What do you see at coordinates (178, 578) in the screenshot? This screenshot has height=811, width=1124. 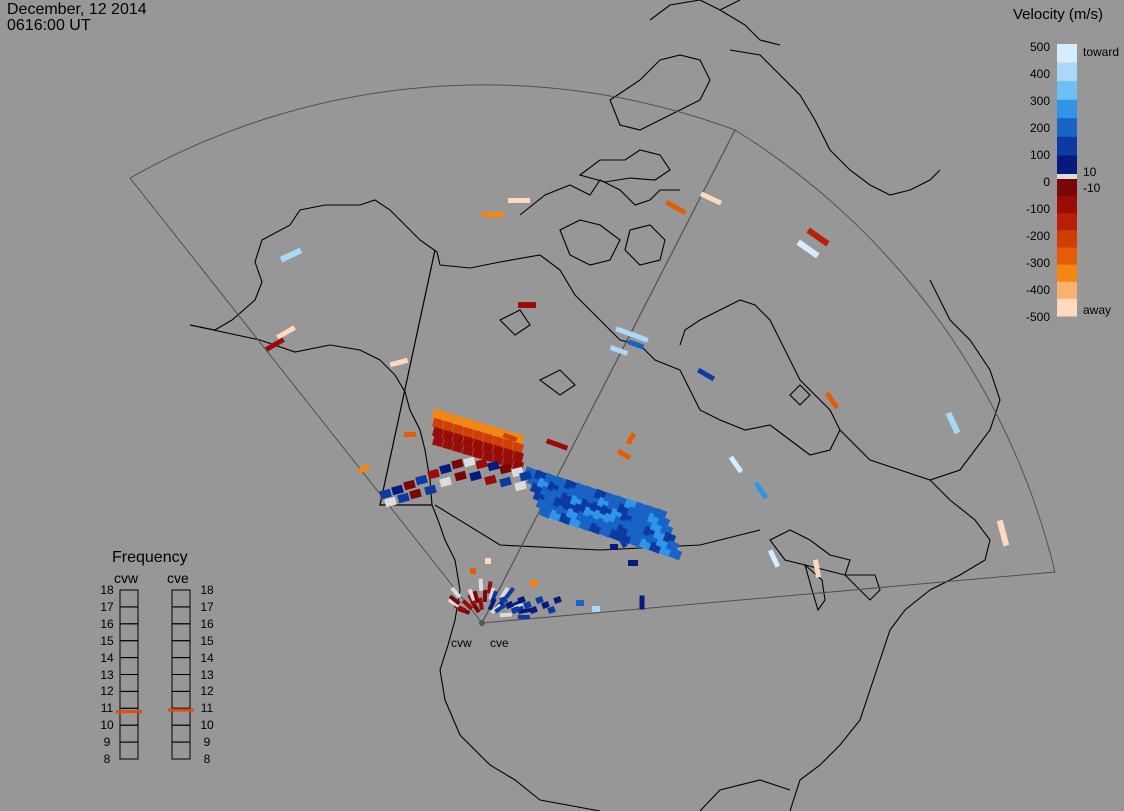 I see `frequency-radar-cve: cve` at bounding box center [178, 578].